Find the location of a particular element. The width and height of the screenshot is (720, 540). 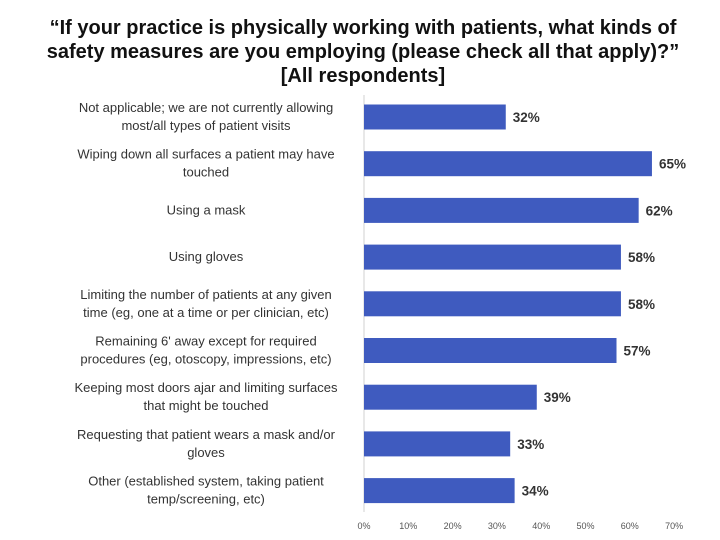

x-tick-label: 0% is located at coordinates (363, 526).